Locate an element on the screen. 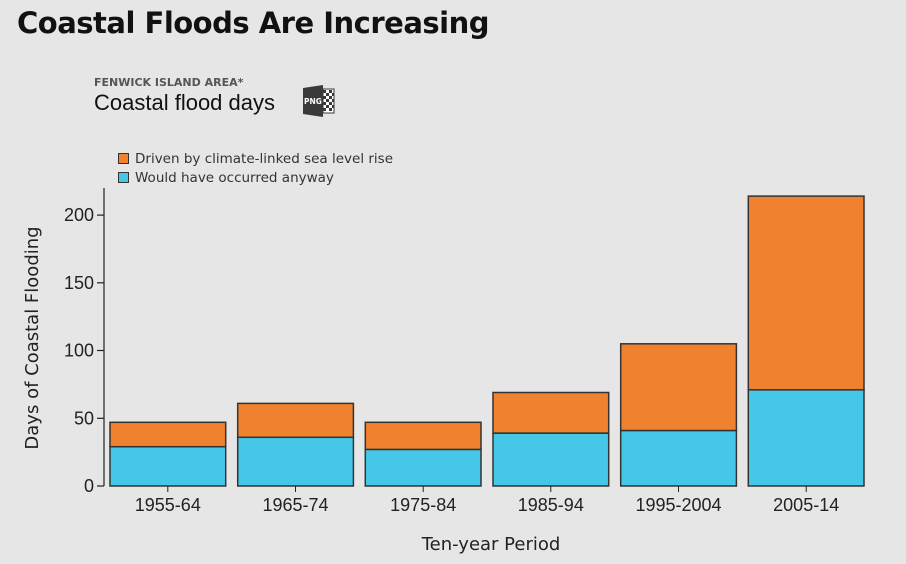 The height and width of the screenshot is (564, 906). y-tick-label: 200 is located at coordinates (79, 215).